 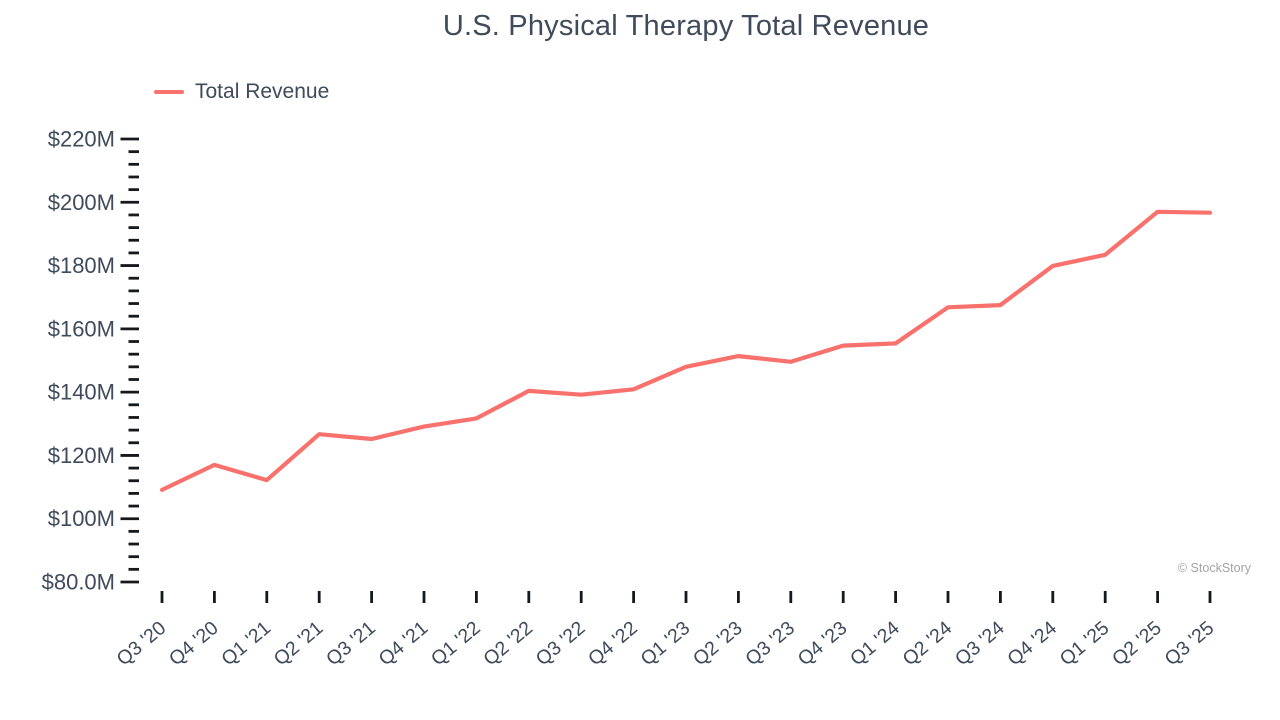 What do you see at coordinates (928, 643) in the screenshot?
I see `x-axis-label: Q2 '24` at bounding box center [928, 643].